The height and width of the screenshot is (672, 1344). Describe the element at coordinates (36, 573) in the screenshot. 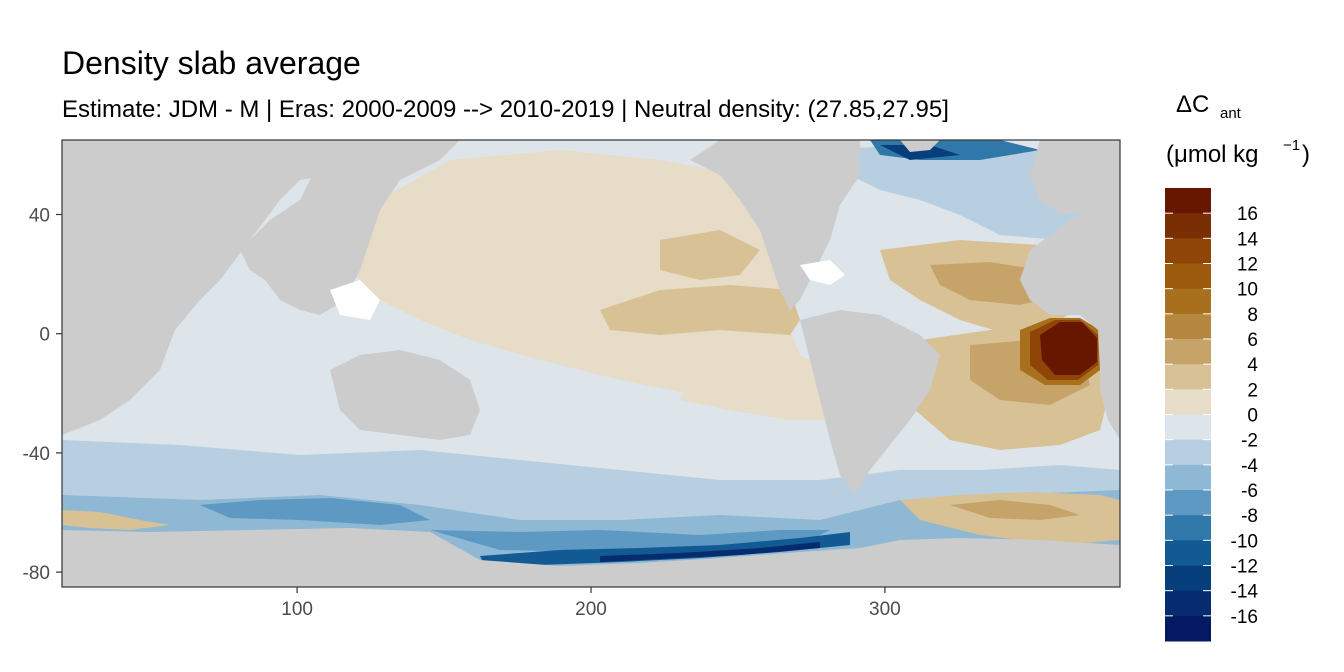

I see `y-tick-label: -80` at that location.